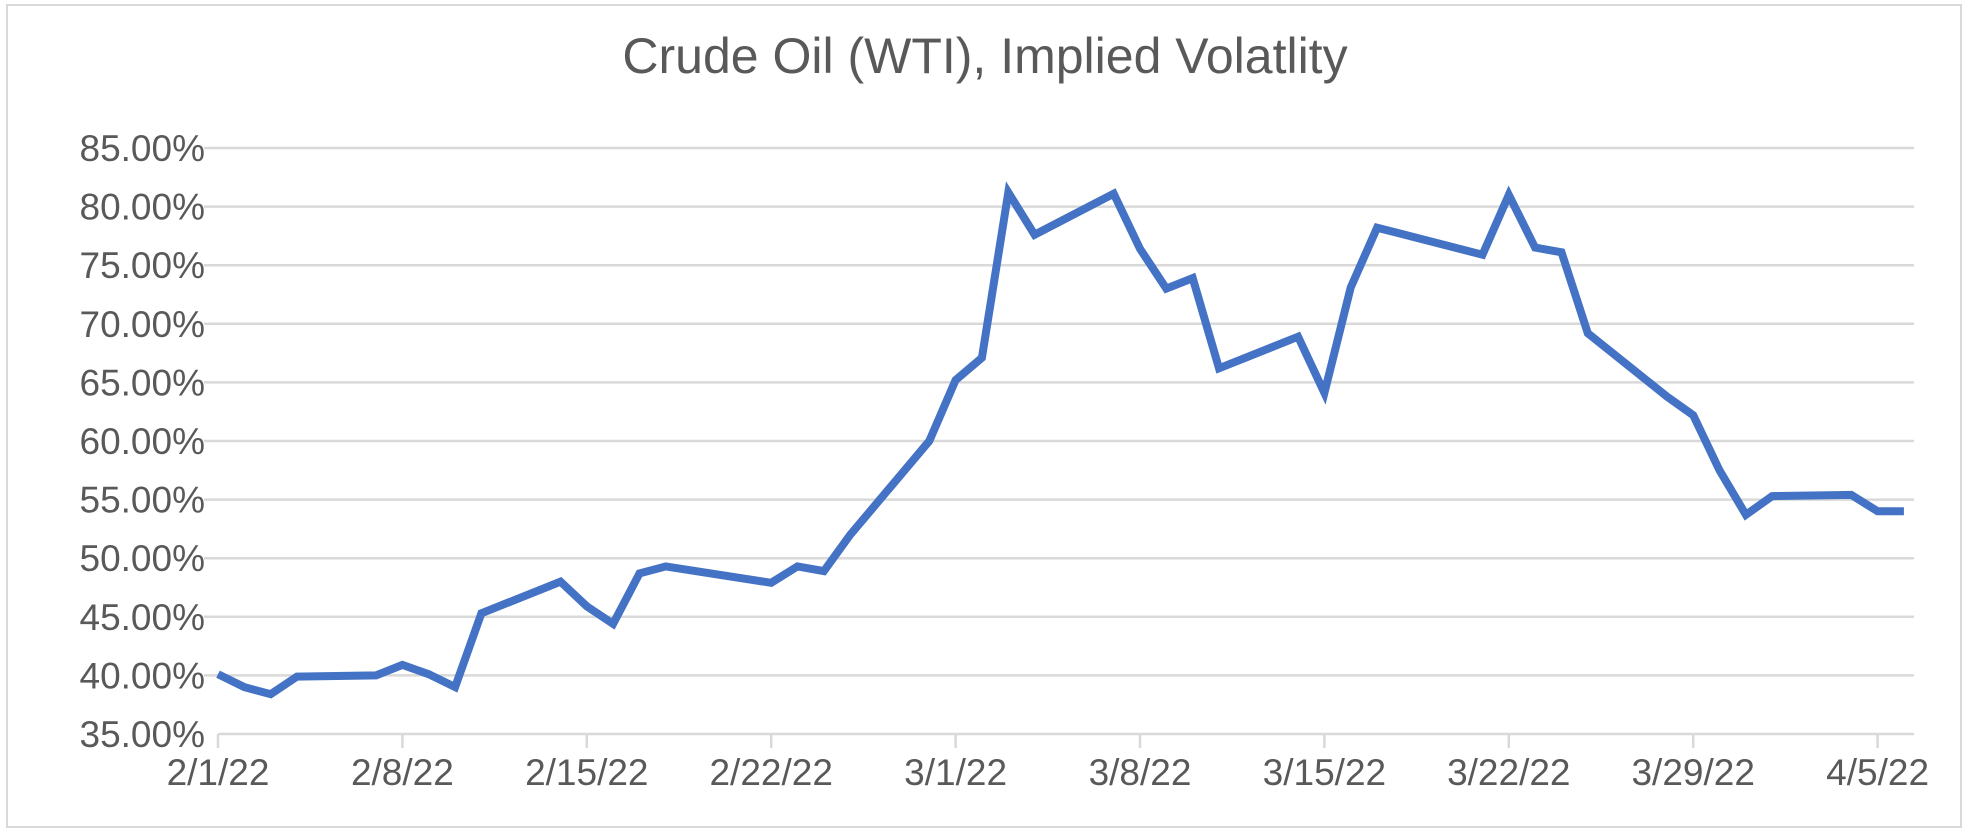 This screenshot has height=834, width=1970. I want to click on y-tick-label: 75.00%, so click(143, 265).